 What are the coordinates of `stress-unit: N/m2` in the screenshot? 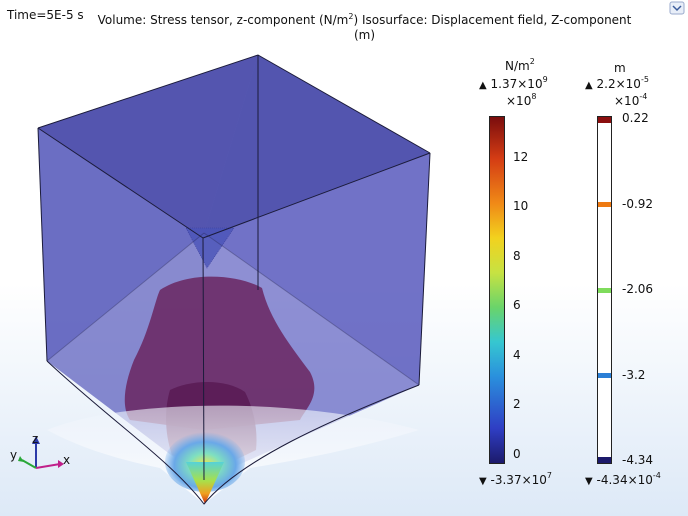 It's located at (520, 65).